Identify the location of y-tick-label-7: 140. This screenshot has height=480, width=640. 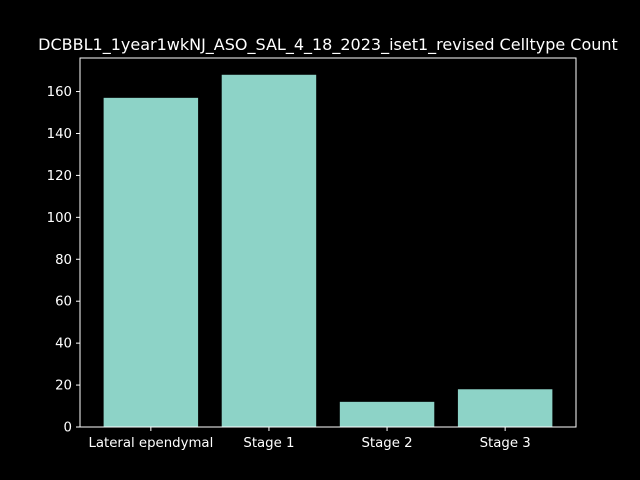
(59, 134).